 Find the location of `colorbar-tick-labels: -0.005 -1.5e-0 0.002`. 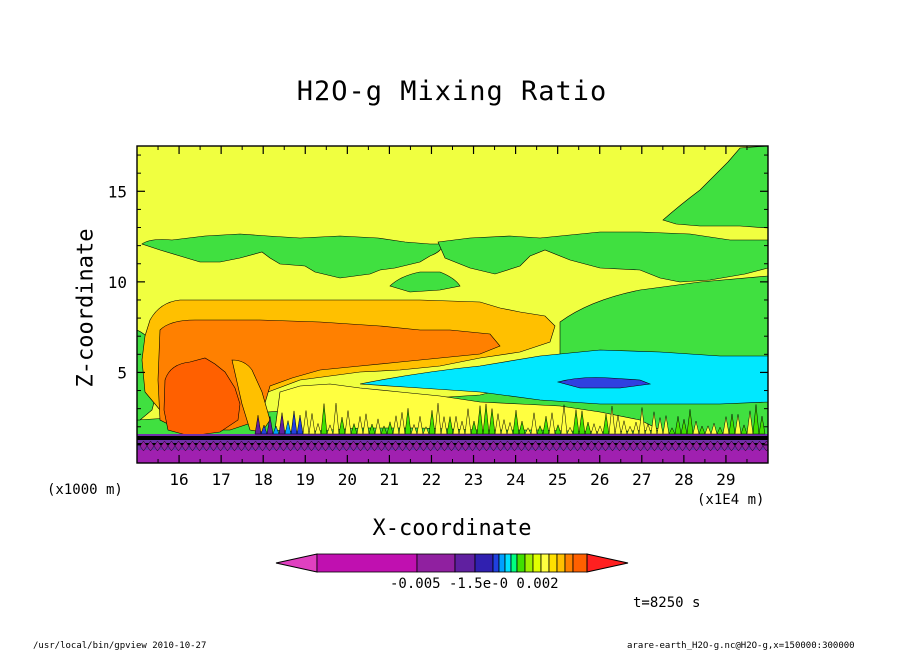

colorbar-tick-labels: -0.005 -1.5e-0 0.002 is located at coordinates (474, 584).